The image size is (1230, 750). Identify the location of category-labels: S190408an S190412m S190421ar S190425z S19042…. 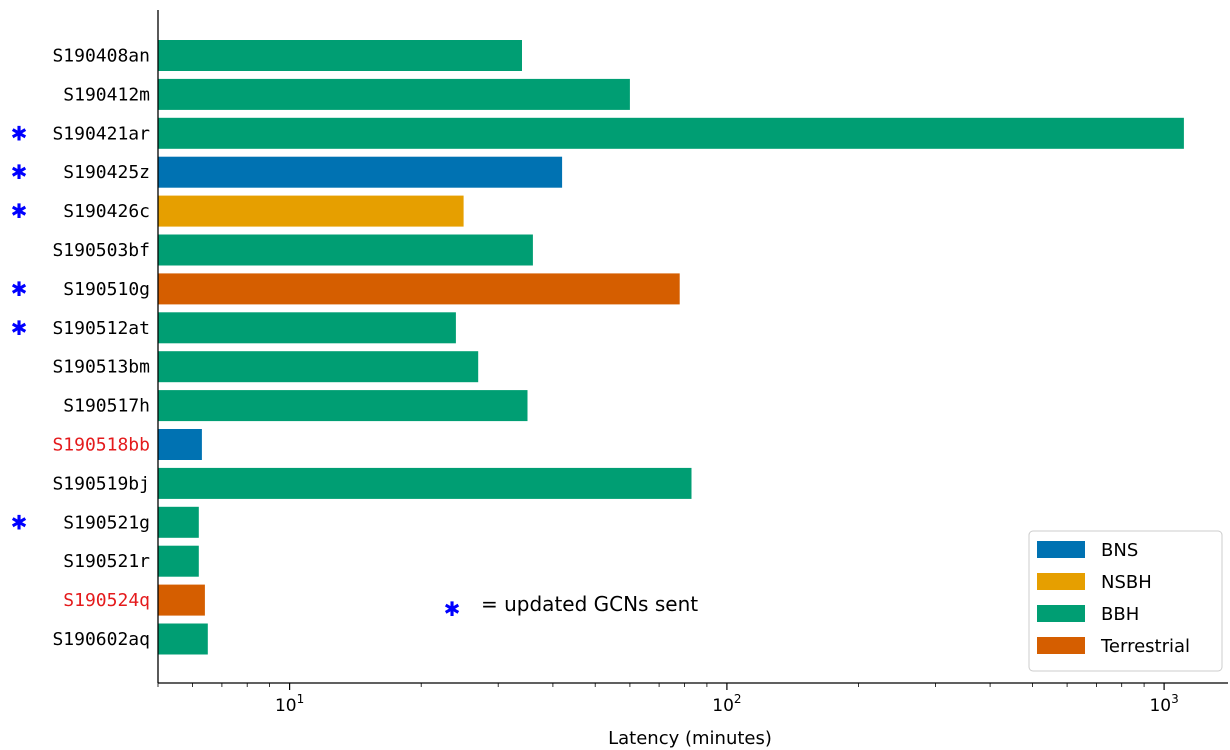
(101, 348).